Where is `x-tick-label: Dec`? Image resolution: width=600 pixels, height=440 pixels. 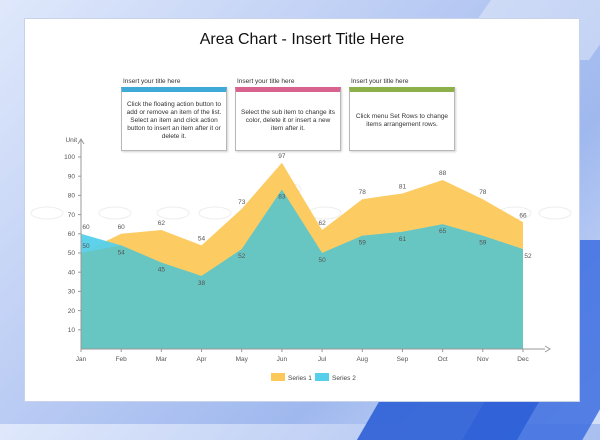
x-tick-label: Dec is located at coordinates (523, 359).